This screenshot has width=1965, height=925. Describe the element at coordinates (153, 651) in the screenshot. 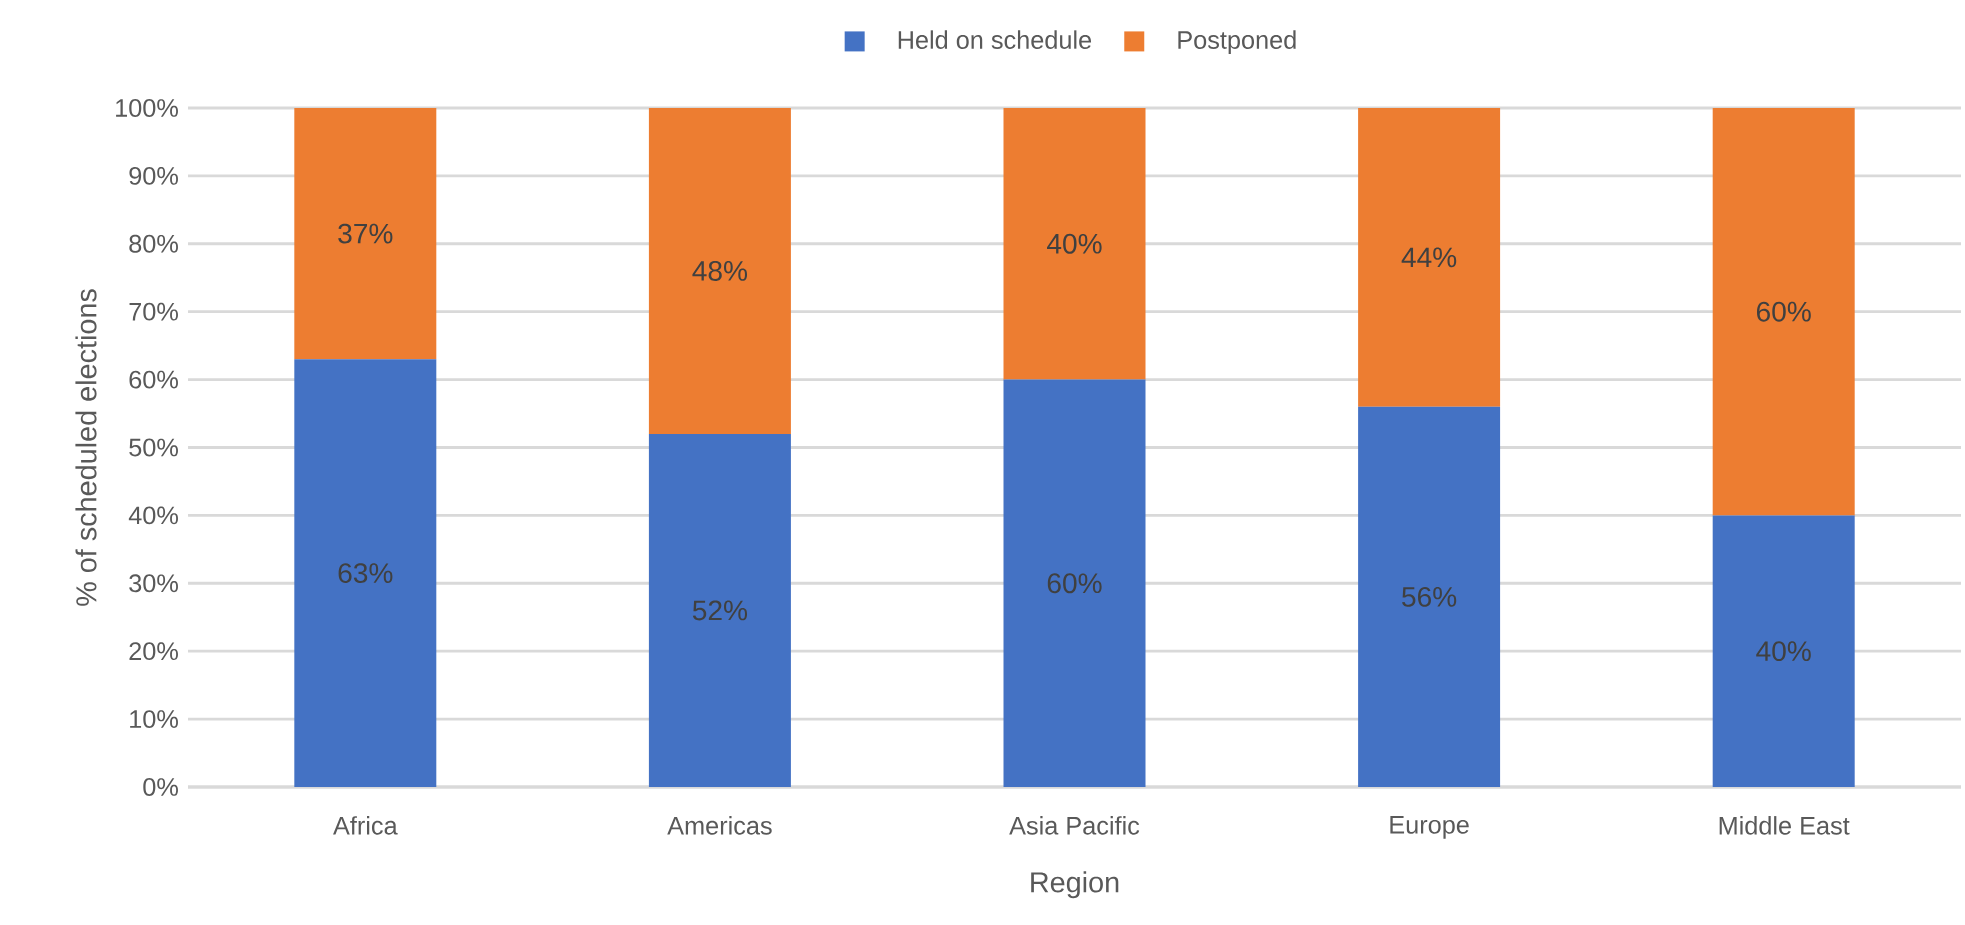

I see `y-tick-label: 20%` at that location.